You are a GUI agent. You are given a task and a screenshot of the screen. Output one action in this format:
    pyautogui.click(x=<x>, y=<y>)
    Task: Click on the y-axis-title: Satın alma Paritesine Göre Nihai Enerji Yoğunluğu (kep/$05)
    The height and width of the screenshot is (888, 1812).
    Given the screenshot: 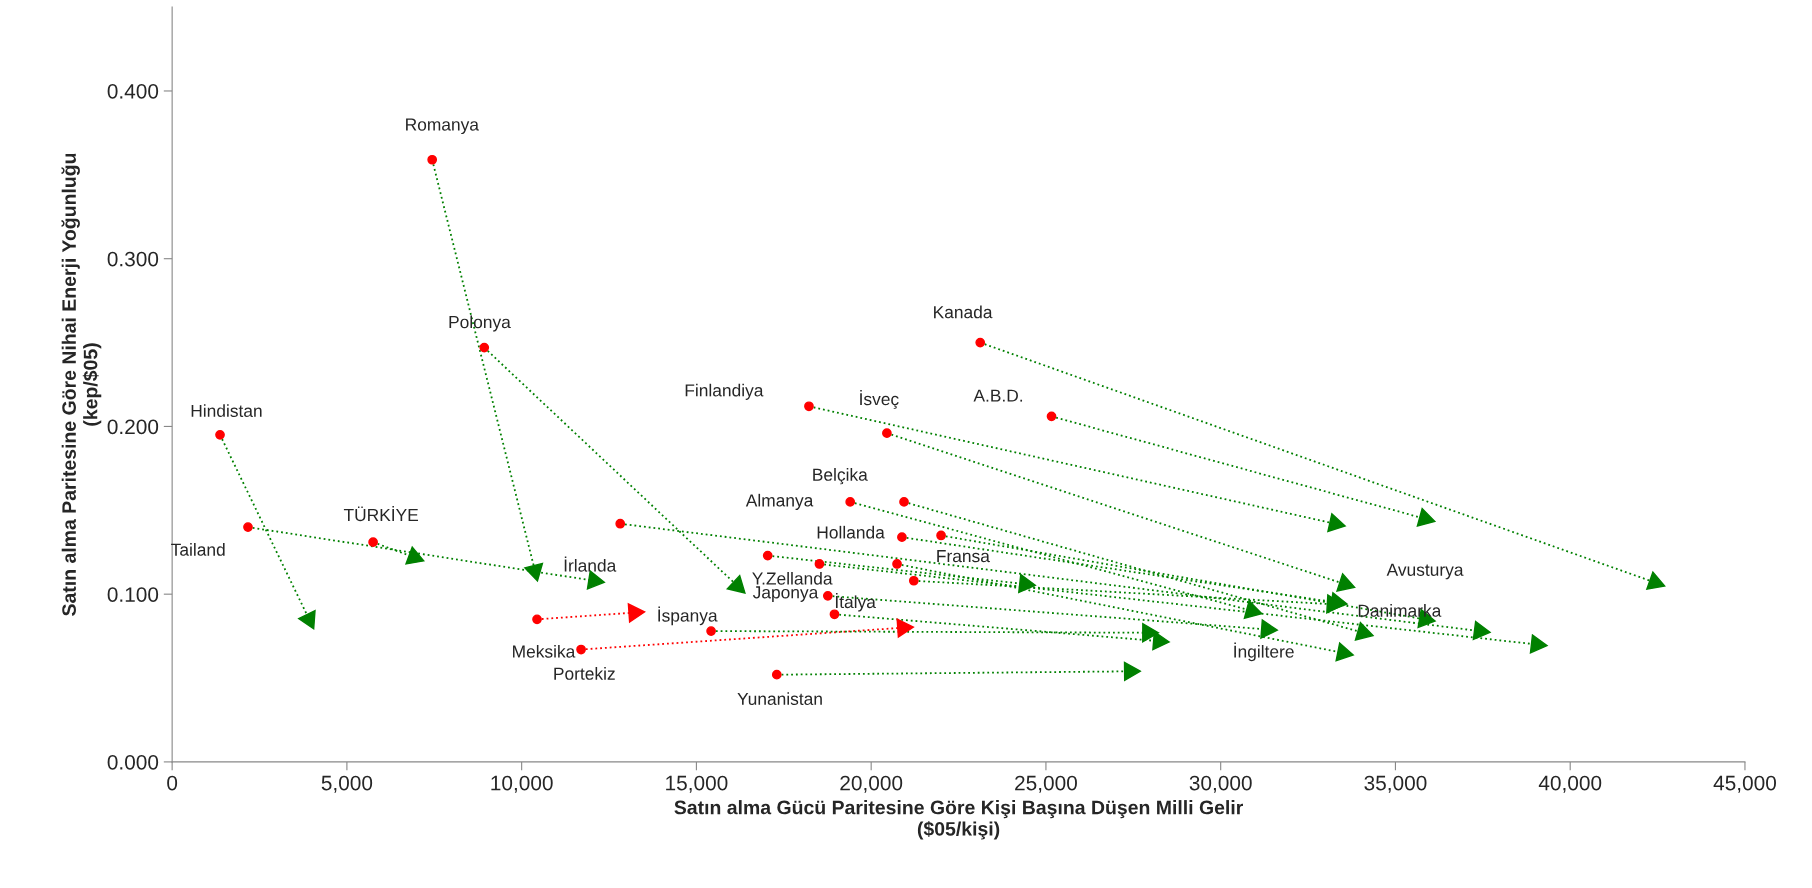 What is the action you would take?
    pyautogui.click(x=81, y=384)
    